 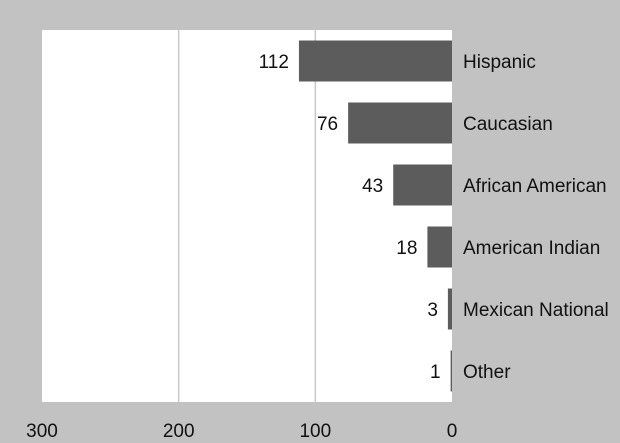 I want to click on category-label-hispanic: Hispanic, so click(x=499, y=62).